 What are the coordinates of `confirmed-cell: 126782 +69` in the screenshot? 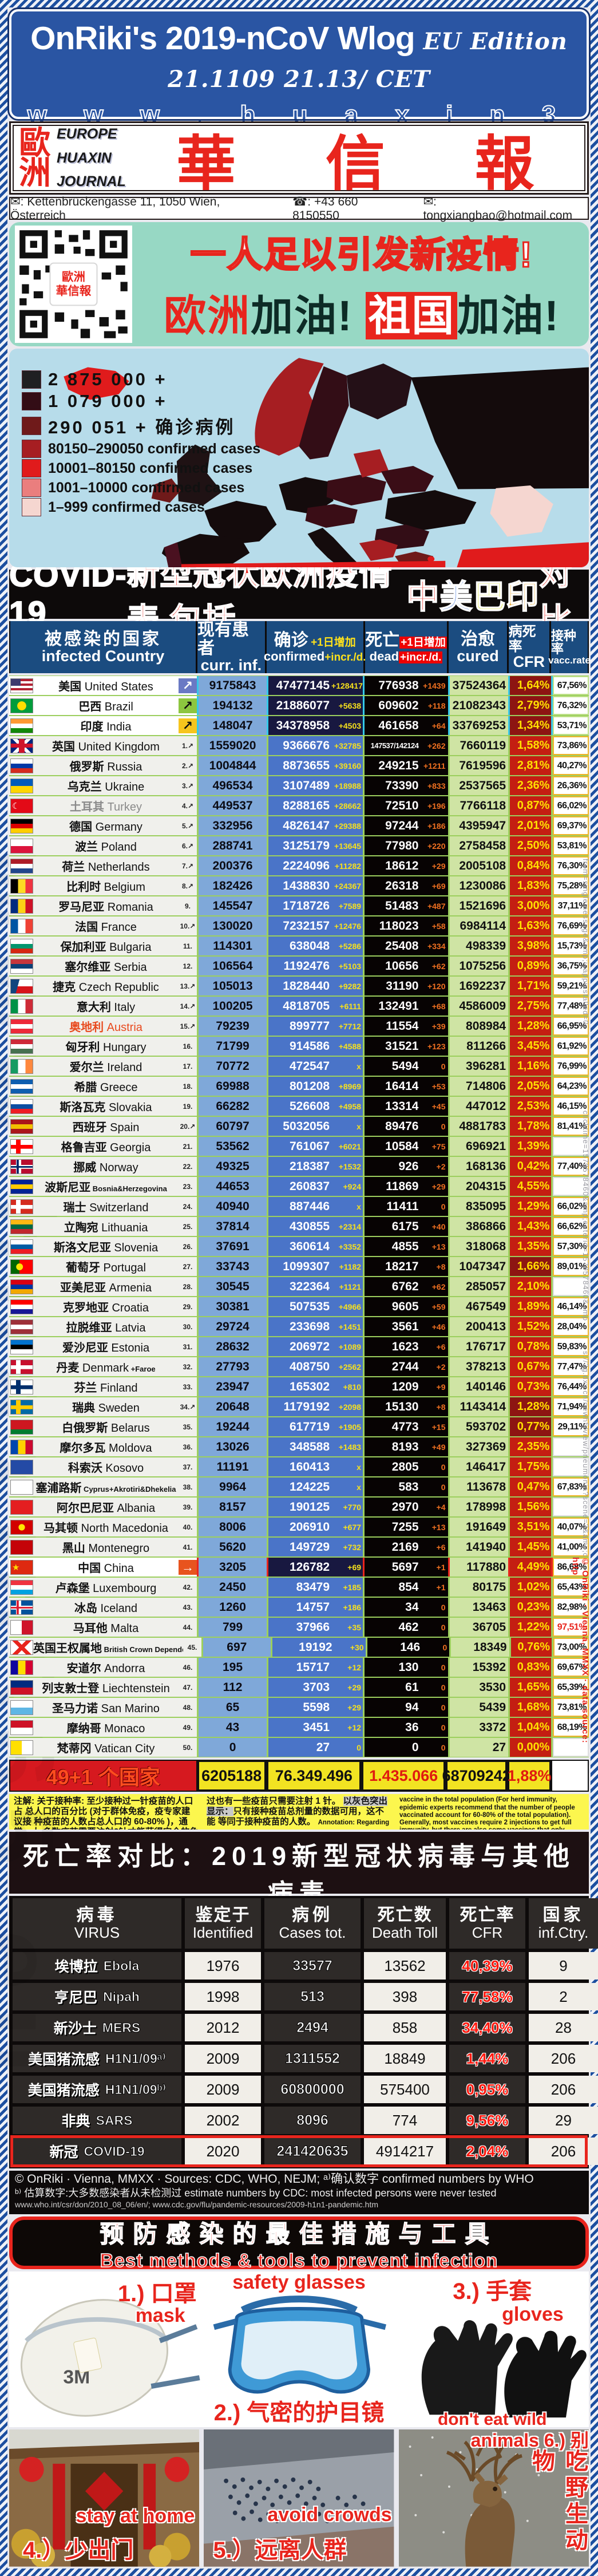 It's located at (315, 1567).